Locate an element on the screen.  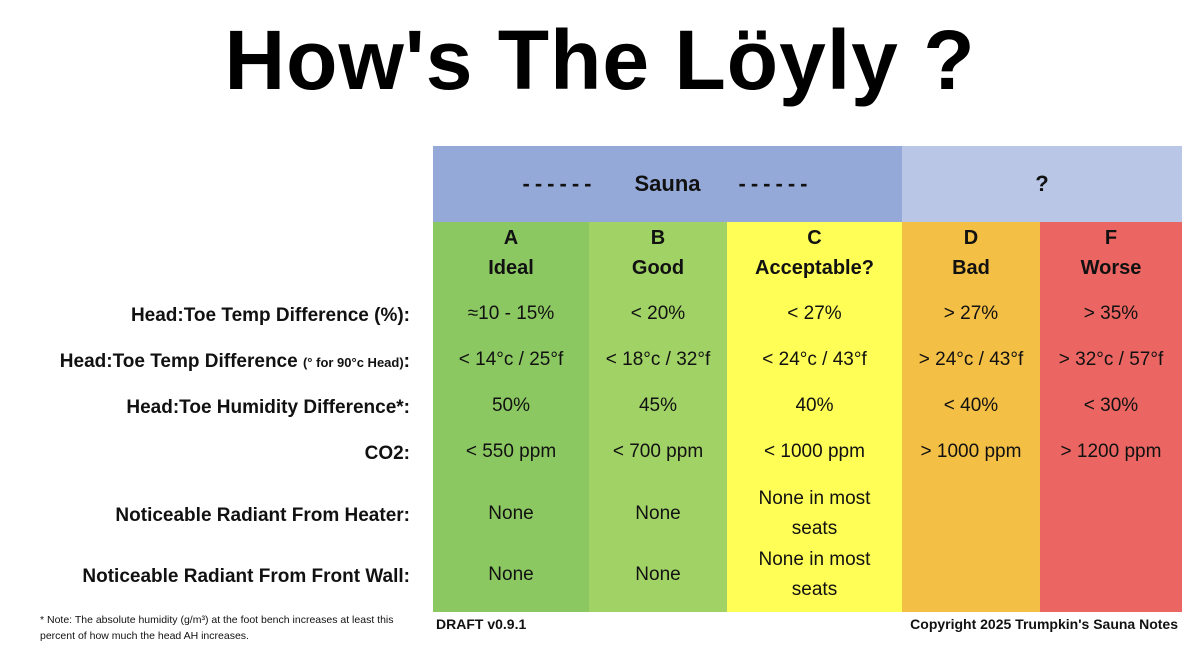
cell-radiant-wall: None in most seats is located at coordinates (814, 574).